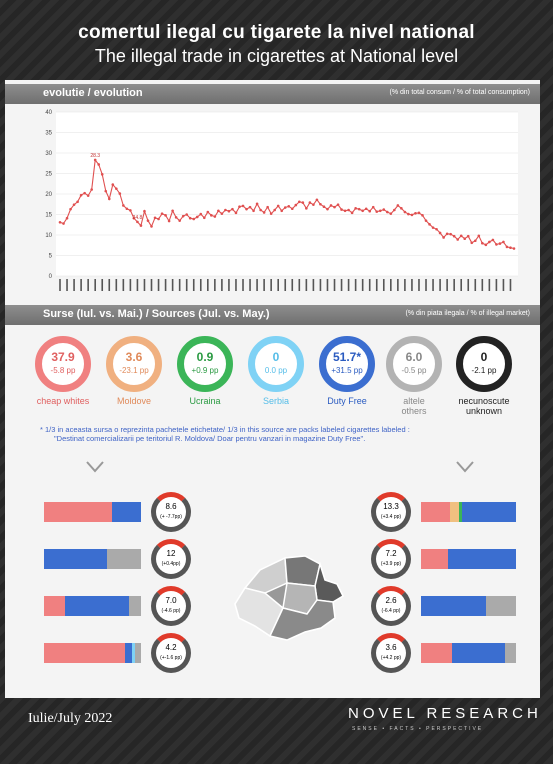  I want to click on region-value: 7.2, so click(391, 553).